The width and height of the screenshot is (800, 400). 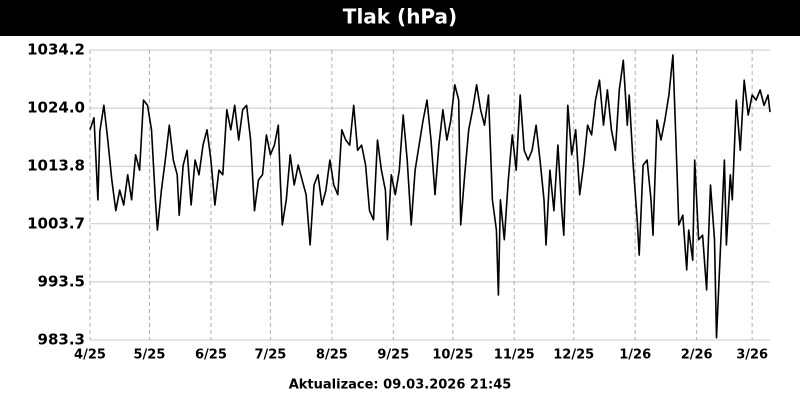 I want to click on chart-title: Tlak (hPa), so click(x=400, y=17).